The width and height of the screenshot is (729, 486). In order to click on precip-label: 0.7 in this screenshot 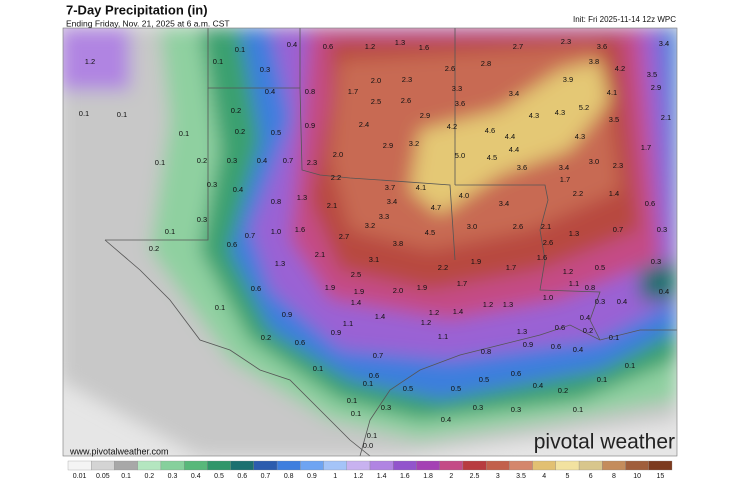, I will do `click(250, 235)`.